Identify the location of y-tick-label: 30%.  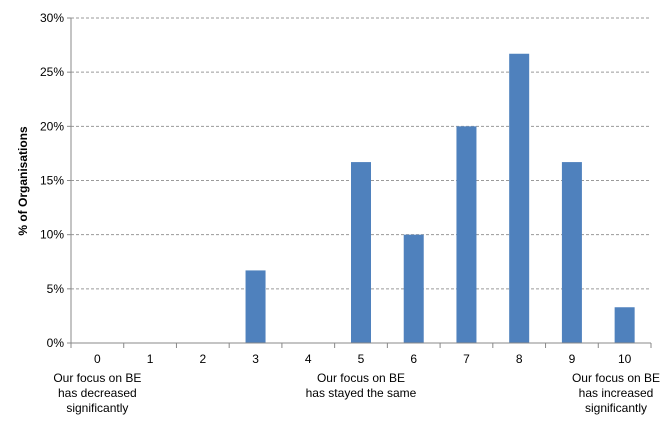
(52, 18).